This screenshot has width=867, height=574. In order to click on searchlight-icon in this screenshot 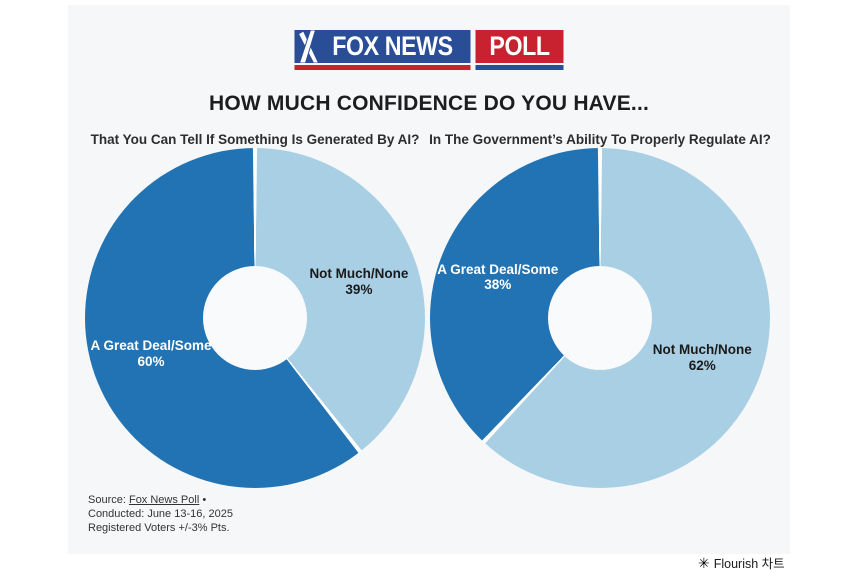, I will do `click(308, 46)`.